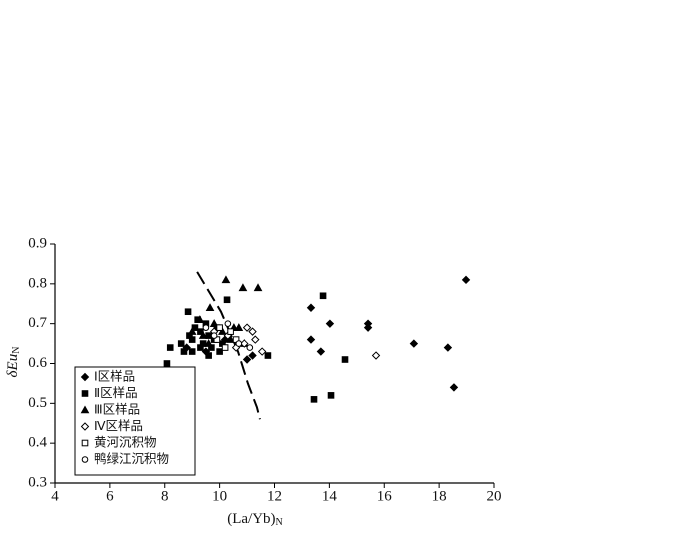 The image size is (700, 537). What do you see at coordinates (37, 363) in the screenshot?
I see `y-tick-label: 0.6` at bounding box center [37, 363].